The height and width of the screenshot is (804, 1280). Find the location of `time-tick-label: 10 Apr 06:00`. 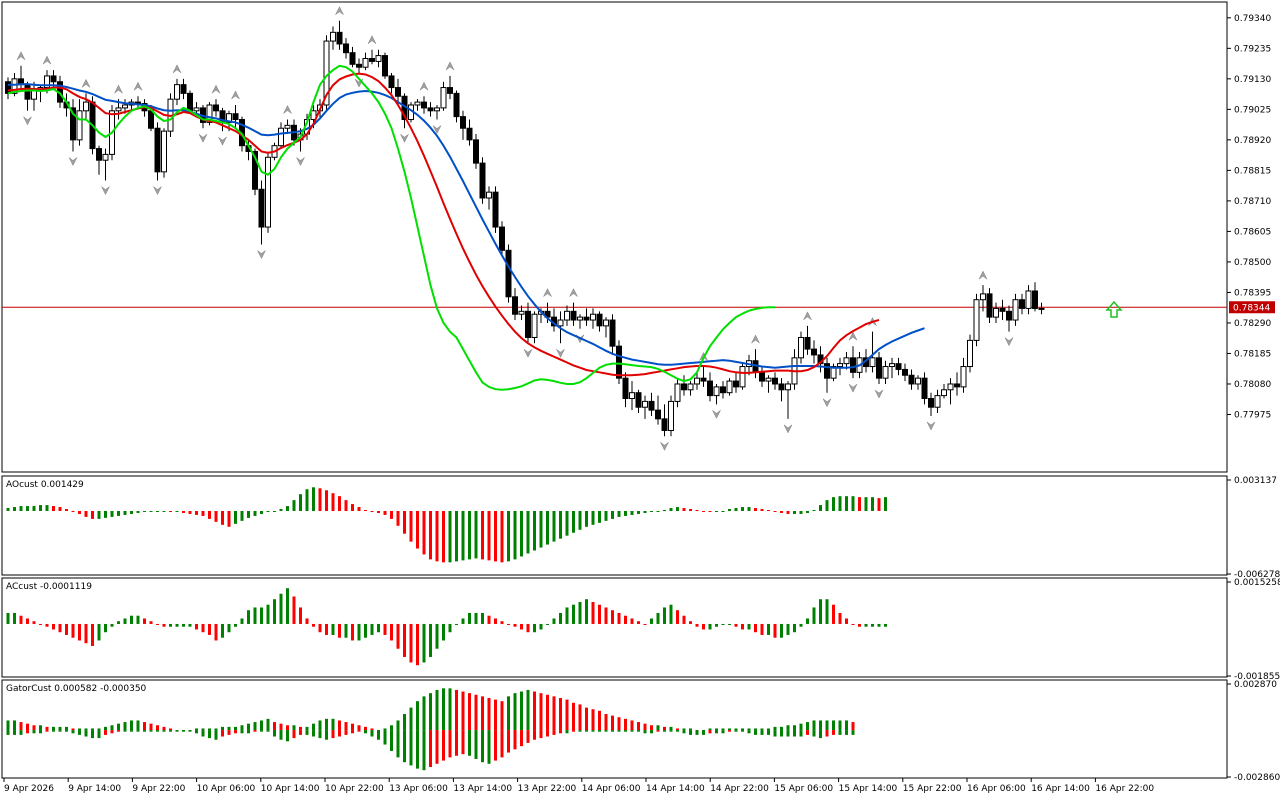

time-tick-label: 10 Apr 06:00 is located at coordinates (226, 789).